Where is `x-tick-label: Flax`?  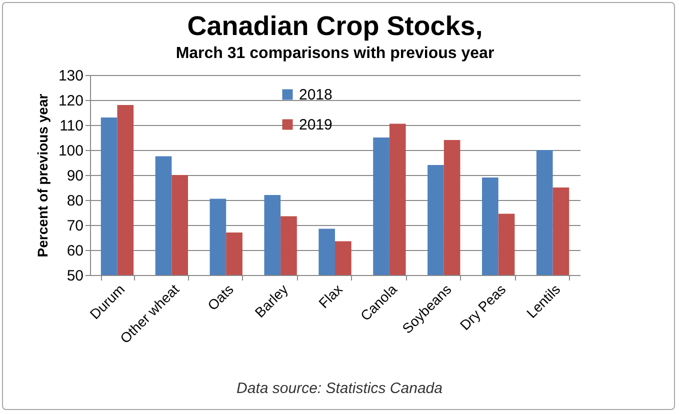
x-tick-label: Flax is located at coordinates (330, 296).